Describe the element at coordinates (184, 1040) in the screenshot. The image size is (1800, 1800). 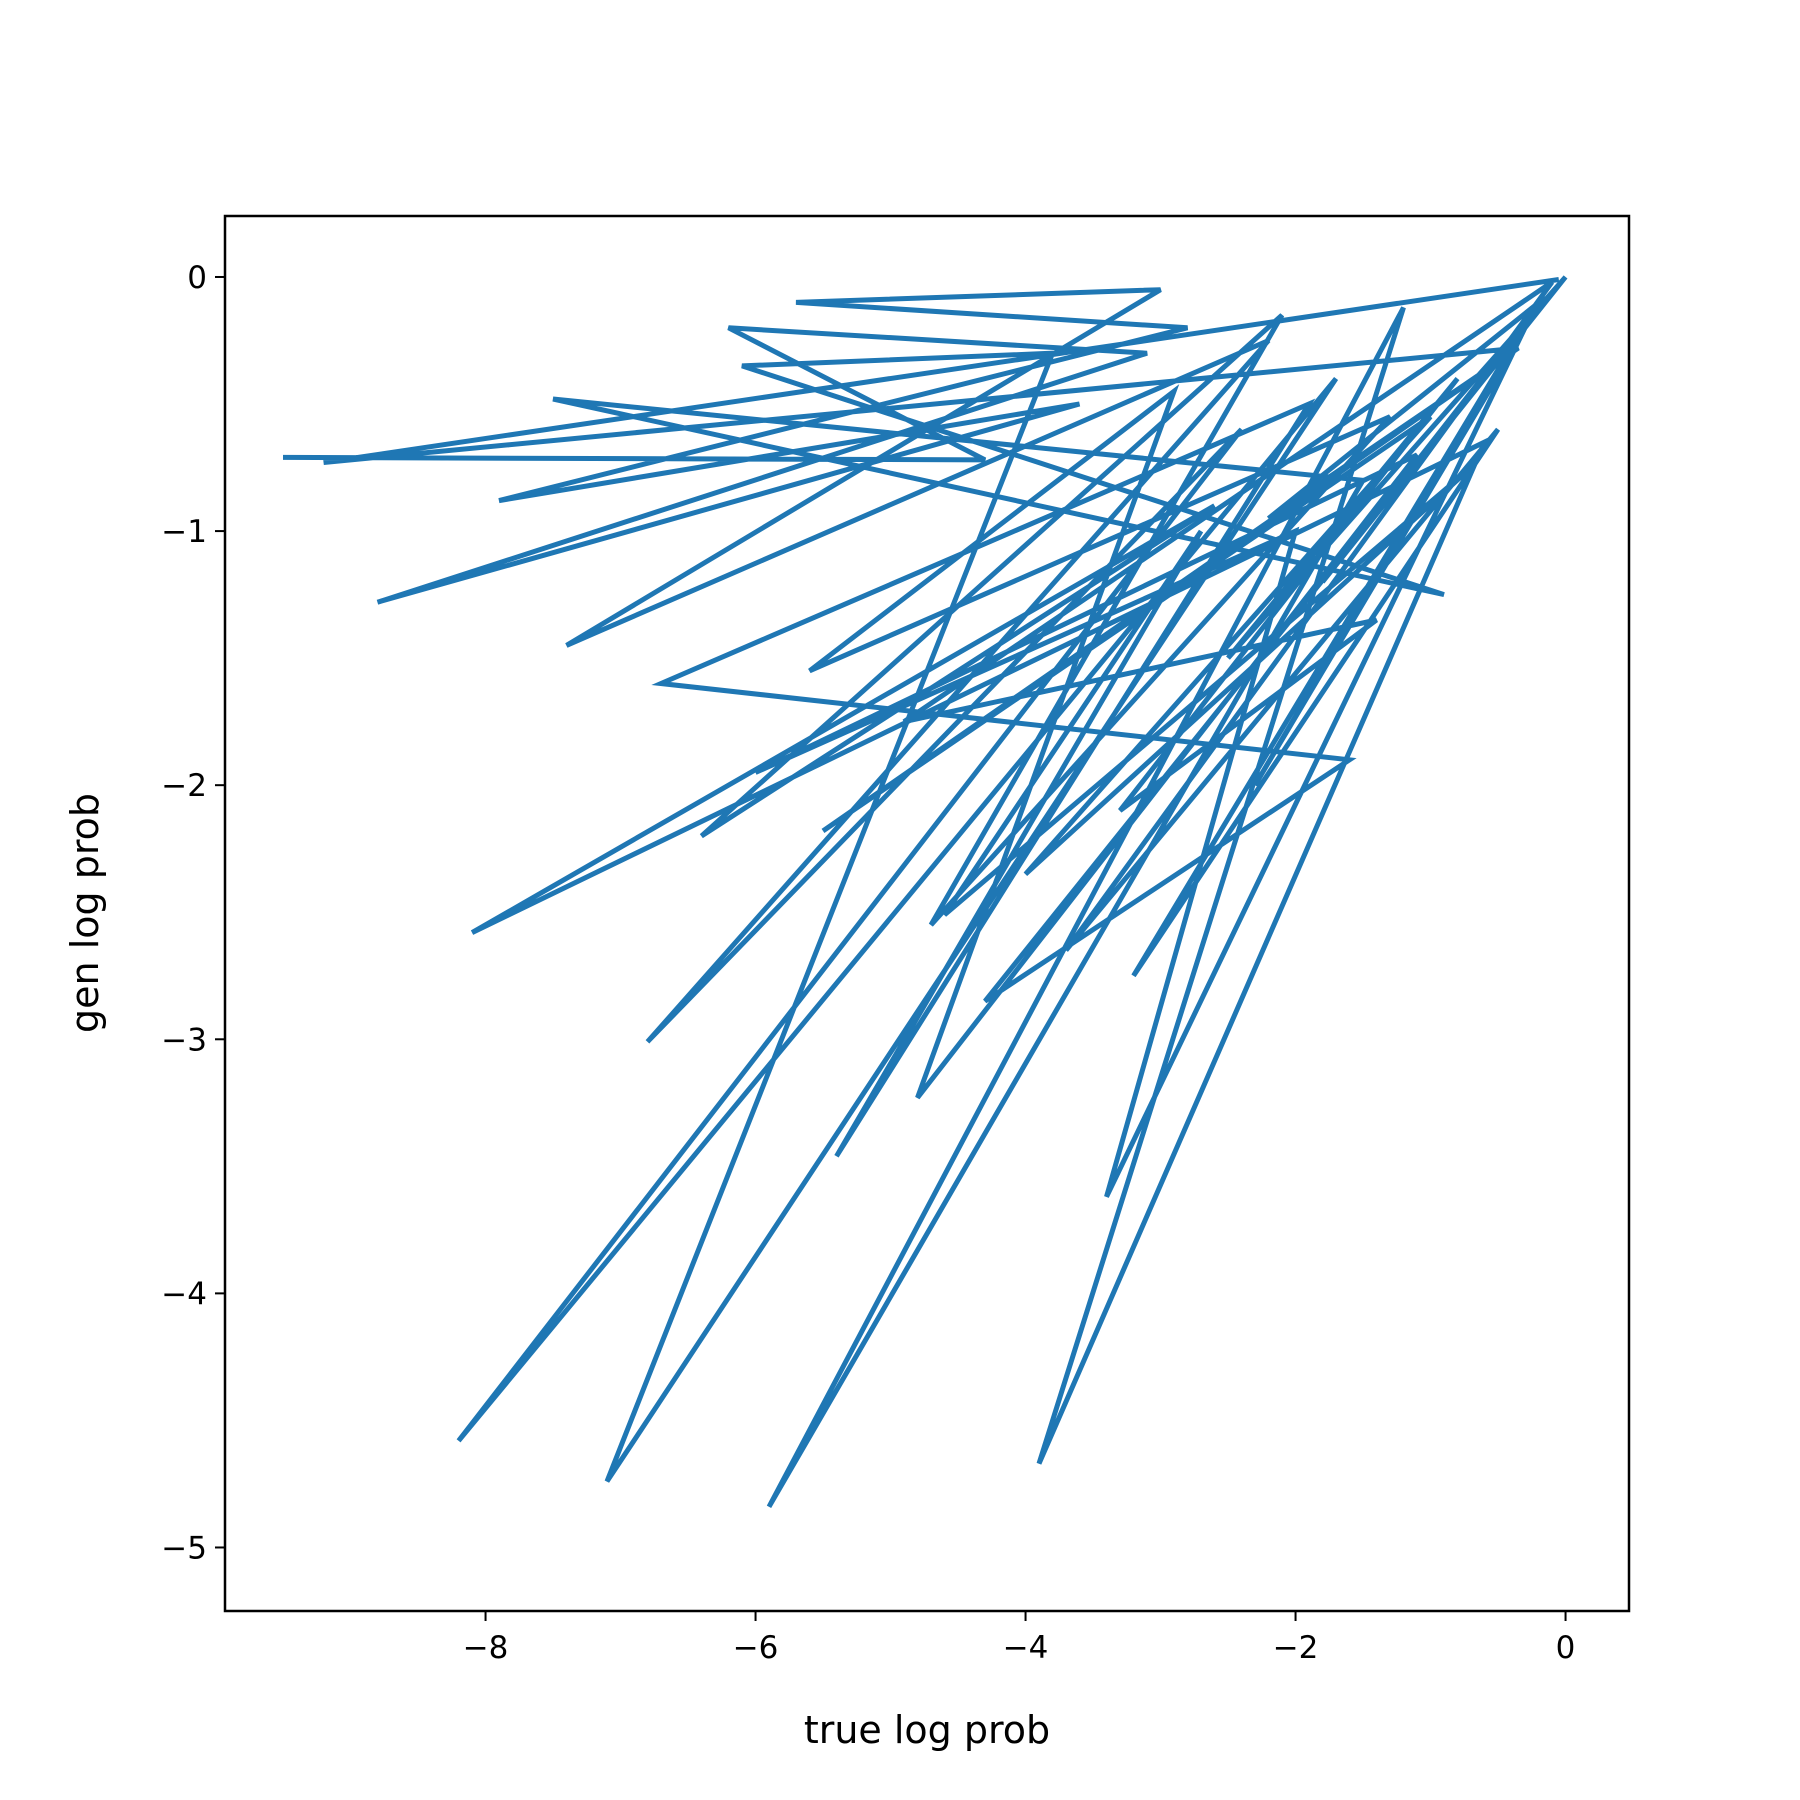
I see `y-tick-label: −3` at that location.